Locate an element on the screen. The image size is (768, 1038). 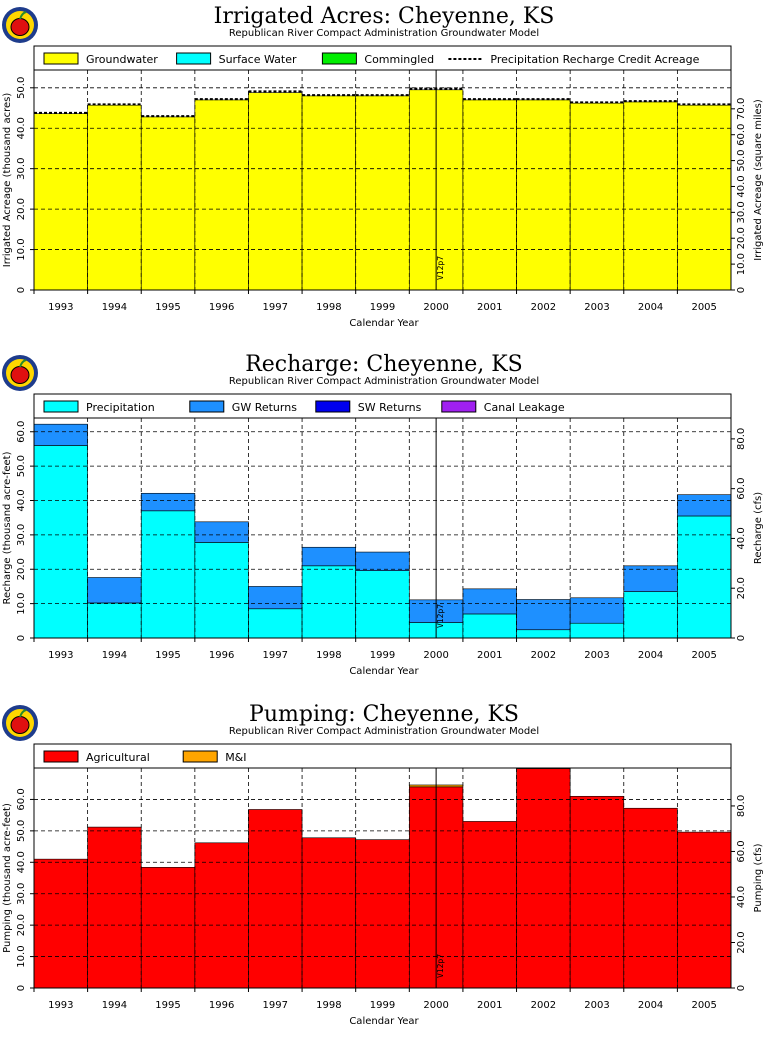
y-axis-right: 0 20.0 40.0 60.0 80.0 Pumping (cfs) is located at coordinates (747, 893).